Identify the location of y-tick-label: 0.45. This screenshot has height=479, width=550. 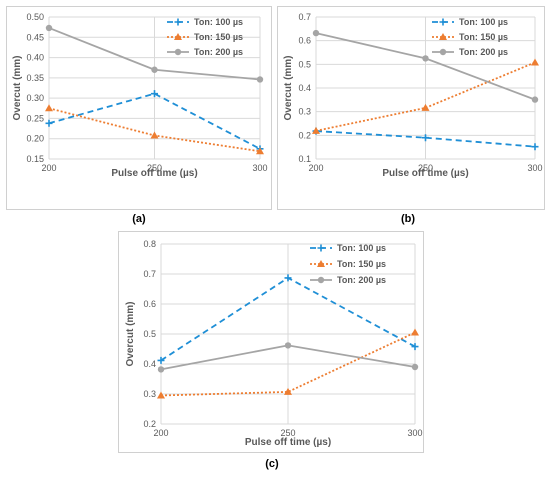
(35, 37).